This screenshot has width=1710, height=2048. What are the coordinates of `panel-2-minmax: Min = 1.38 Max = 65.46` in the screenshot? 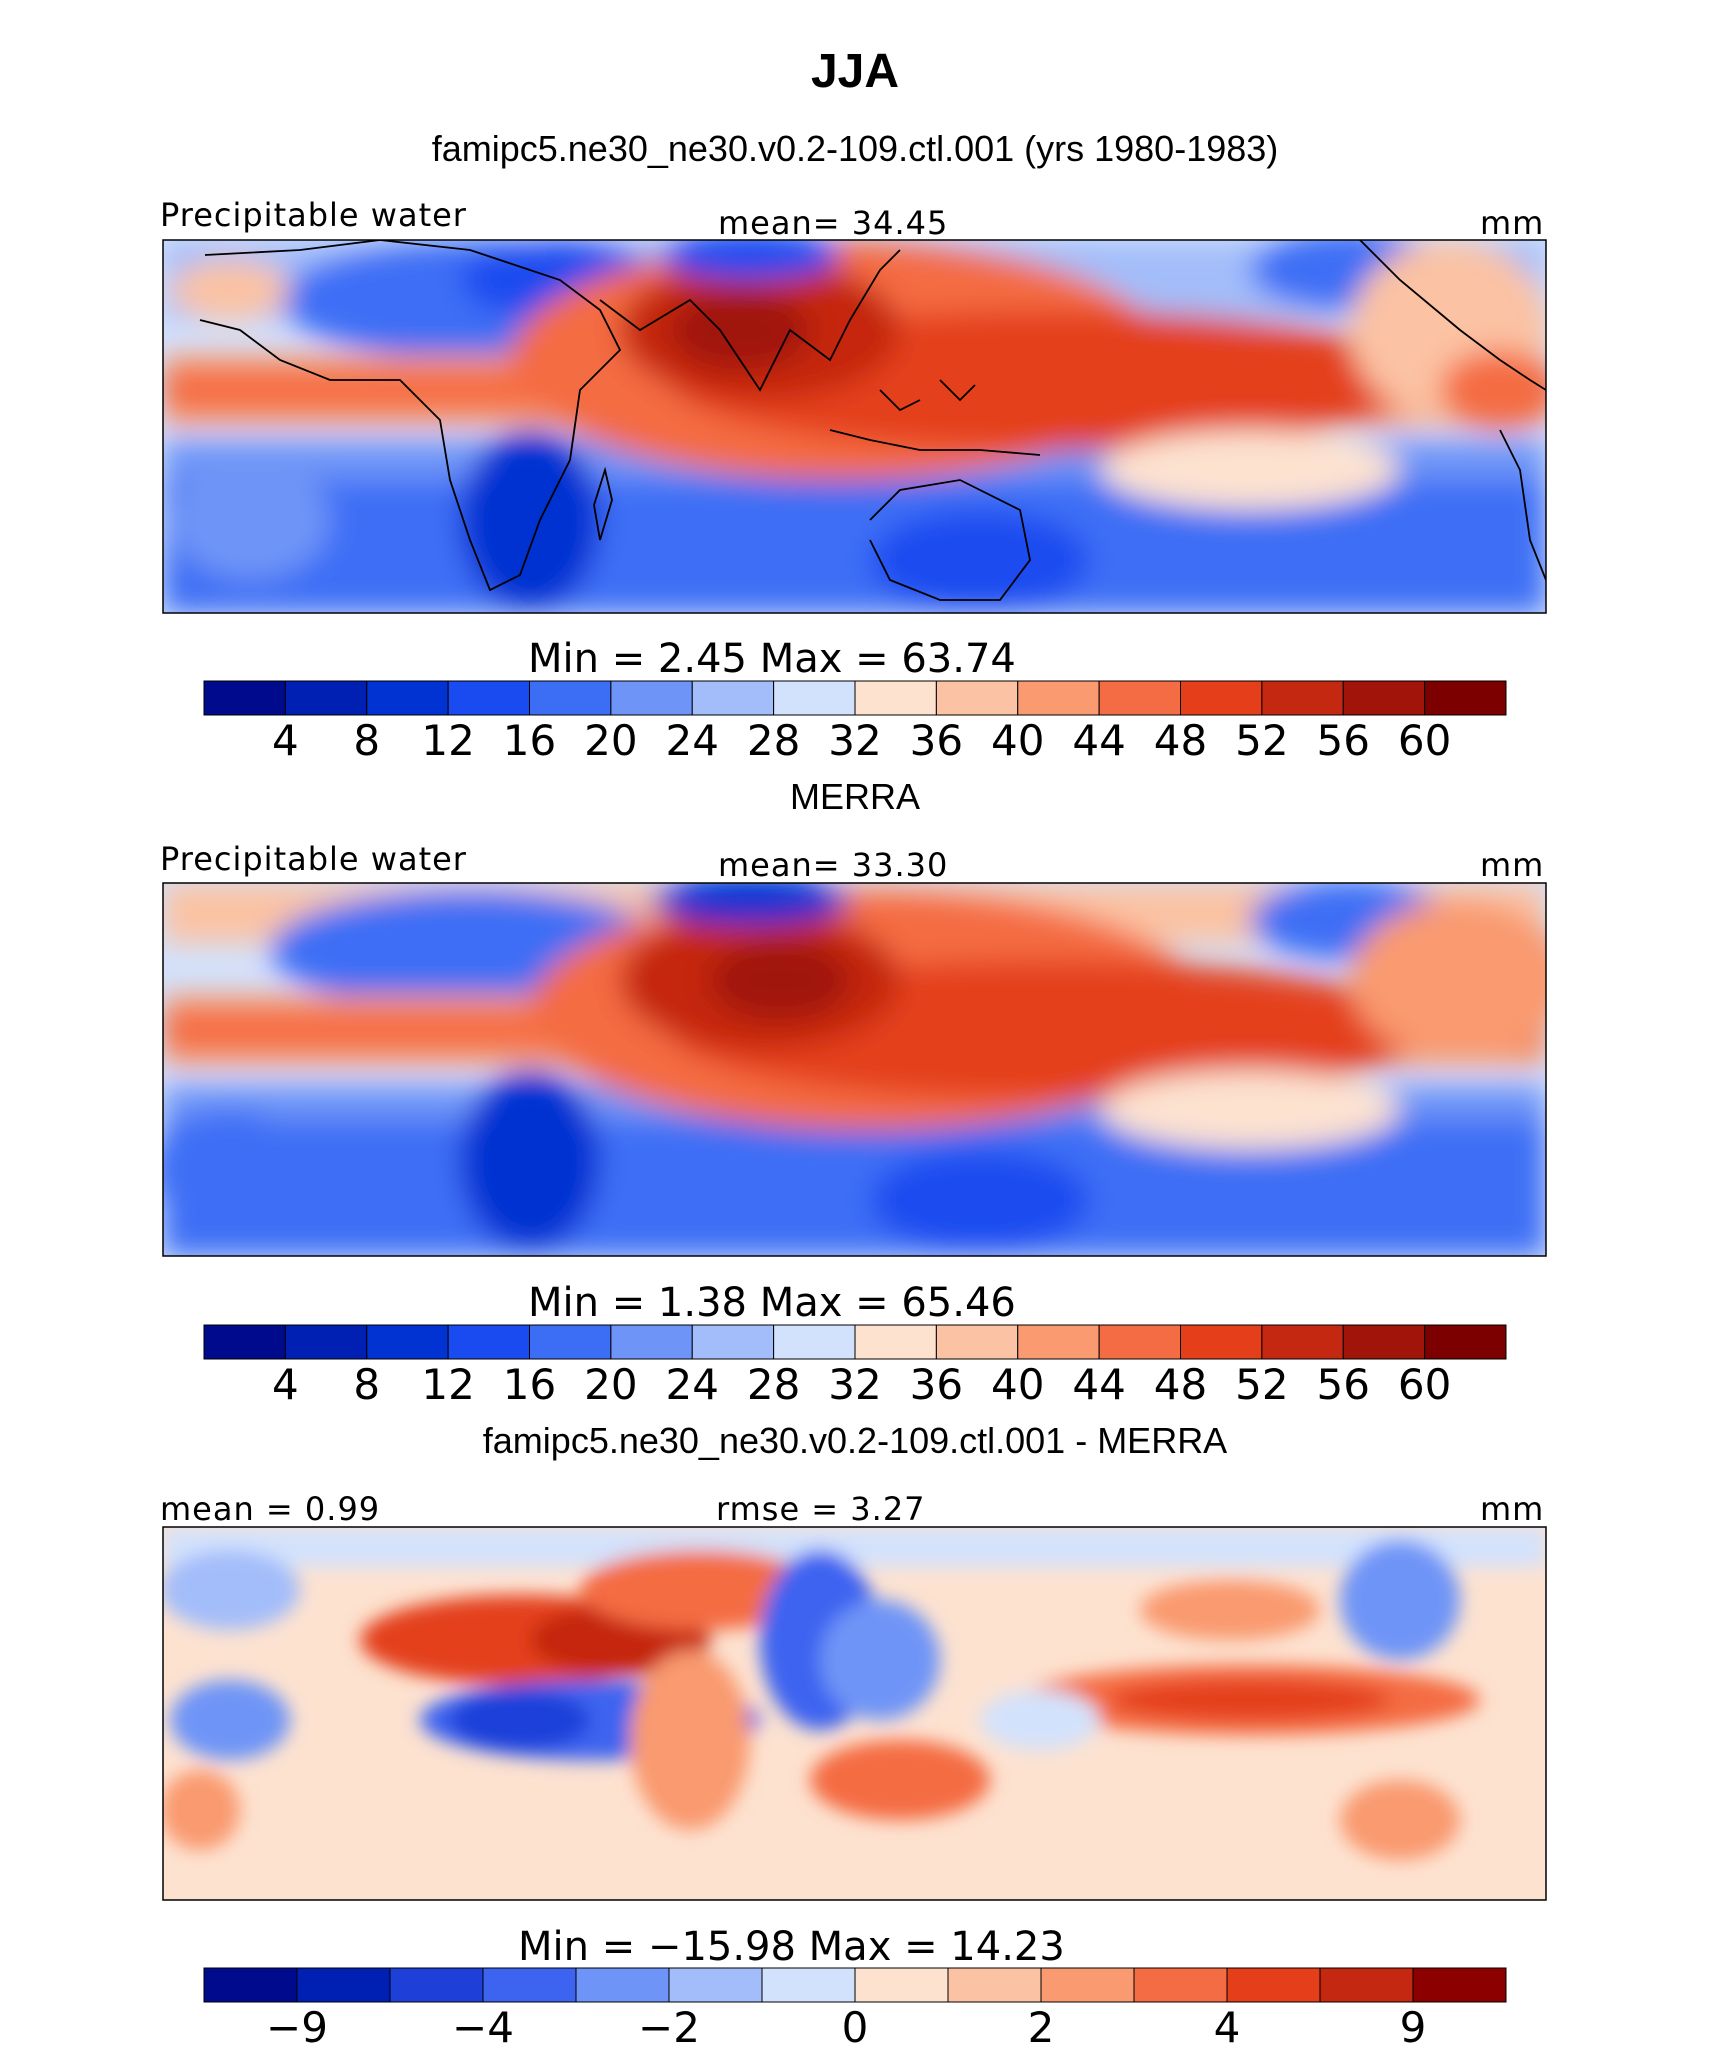 It's located at (772, 1303).